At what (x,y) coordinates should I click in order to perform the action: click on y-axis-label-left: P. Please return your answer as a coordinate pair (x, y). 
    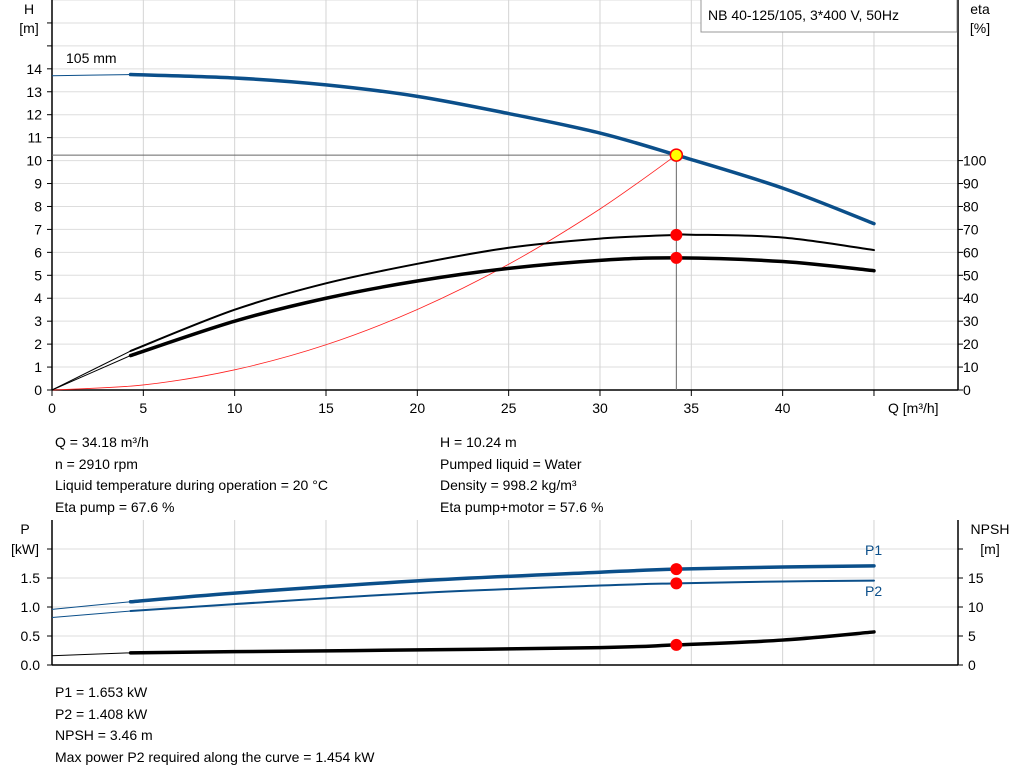
    Looking at the image, I should click on (24, 529).